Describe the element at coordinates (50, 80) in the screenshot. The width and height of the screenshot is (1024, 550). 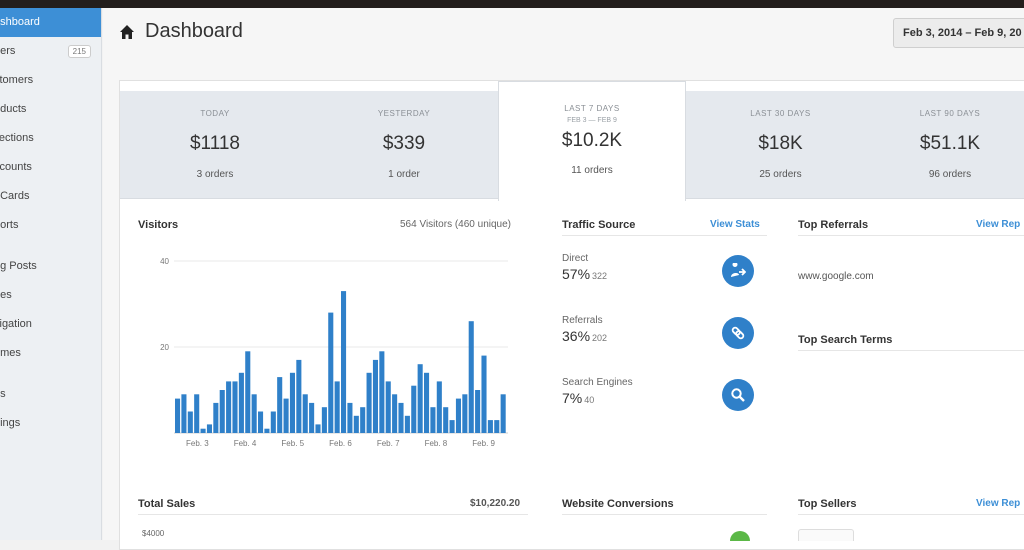
I see `sidebar-item-2: stomers` at that location.